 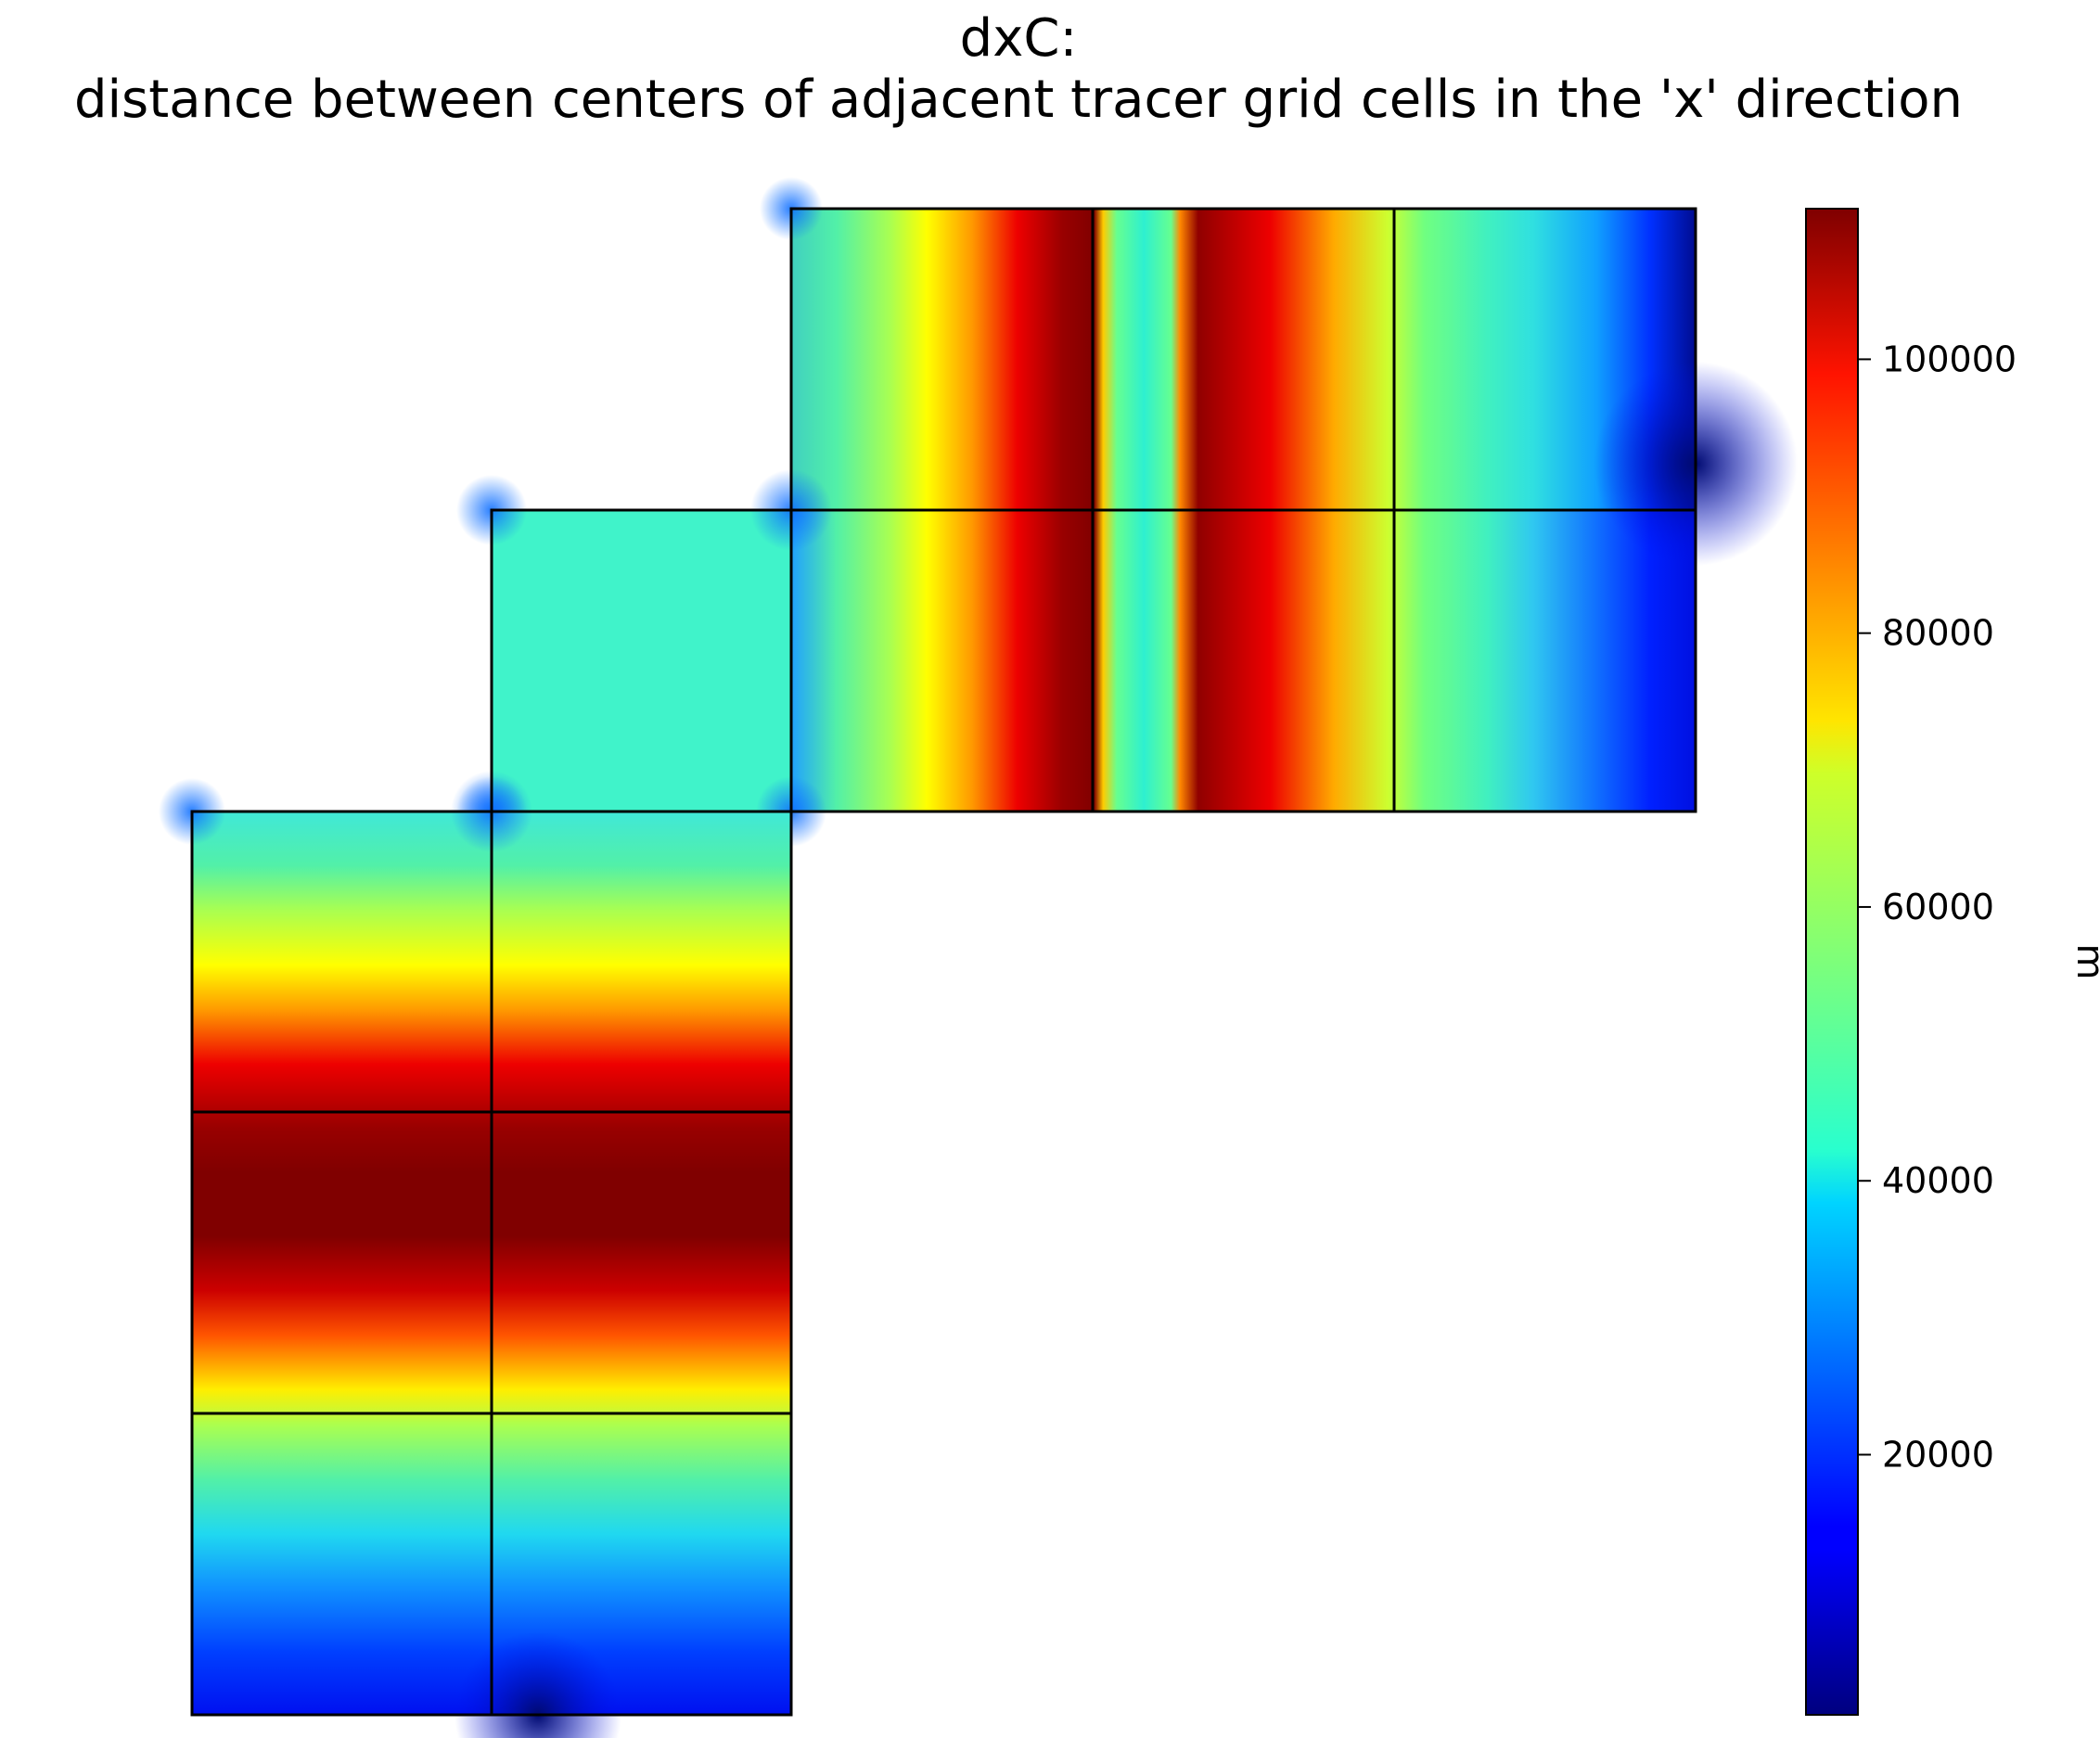 I want to click on colorbar-tick-label: 60000, so click(x=1938, y=907).